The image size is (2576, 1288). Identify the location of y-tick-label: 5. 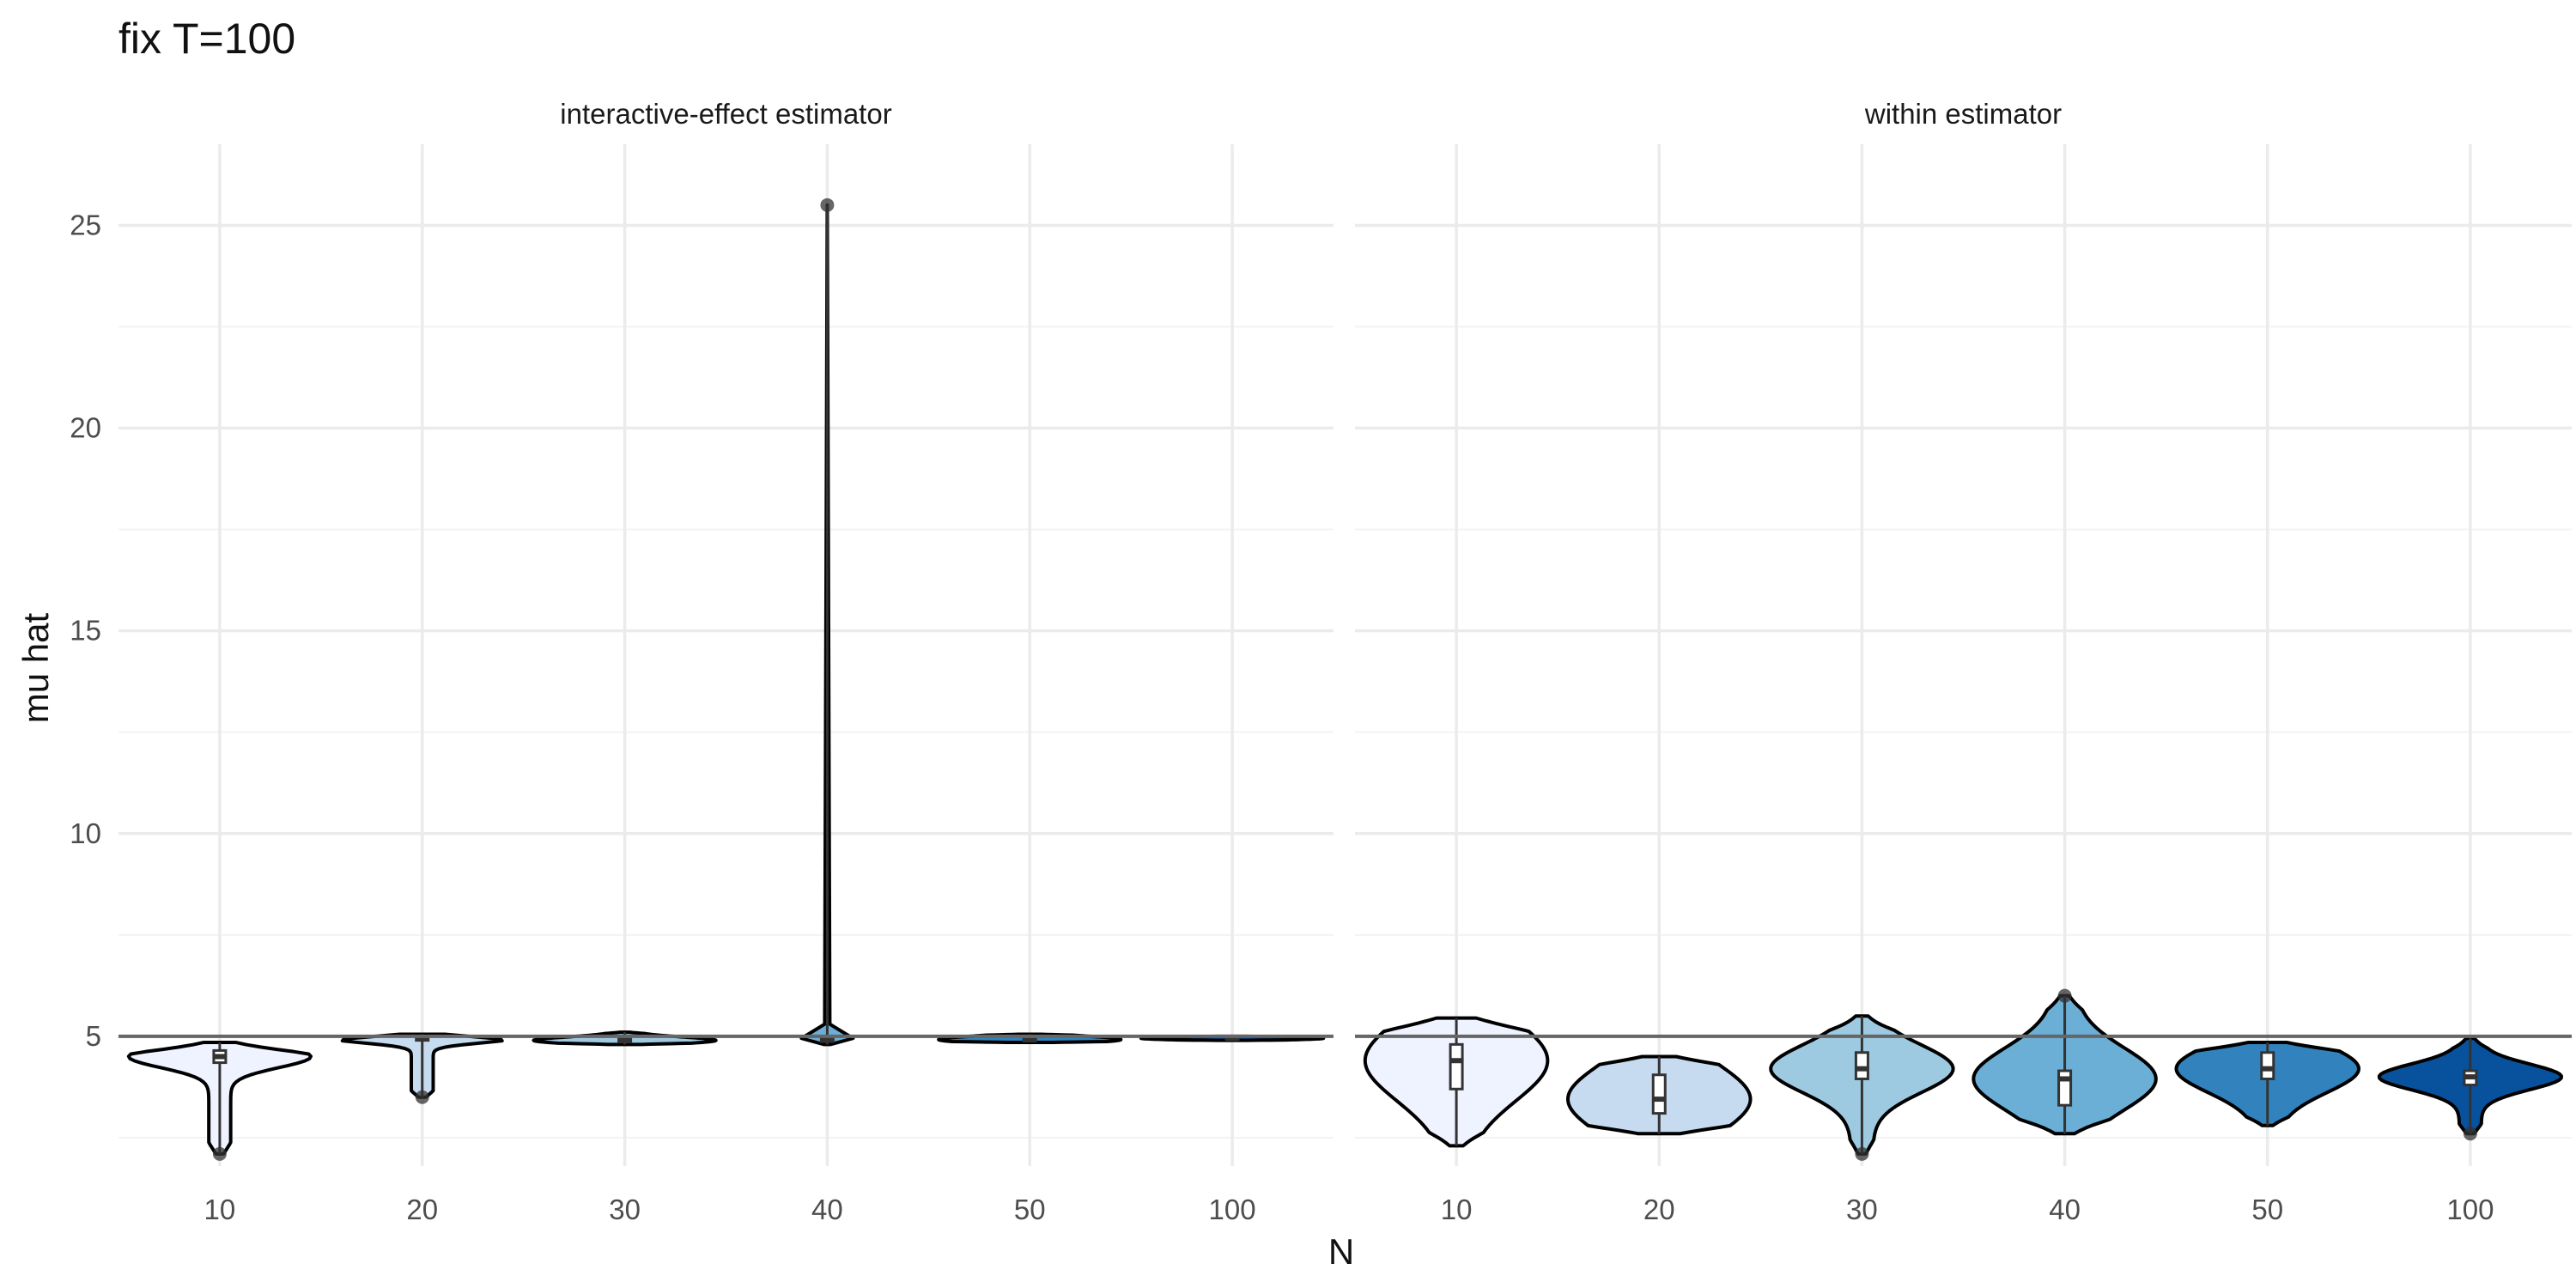
(93, 1036).